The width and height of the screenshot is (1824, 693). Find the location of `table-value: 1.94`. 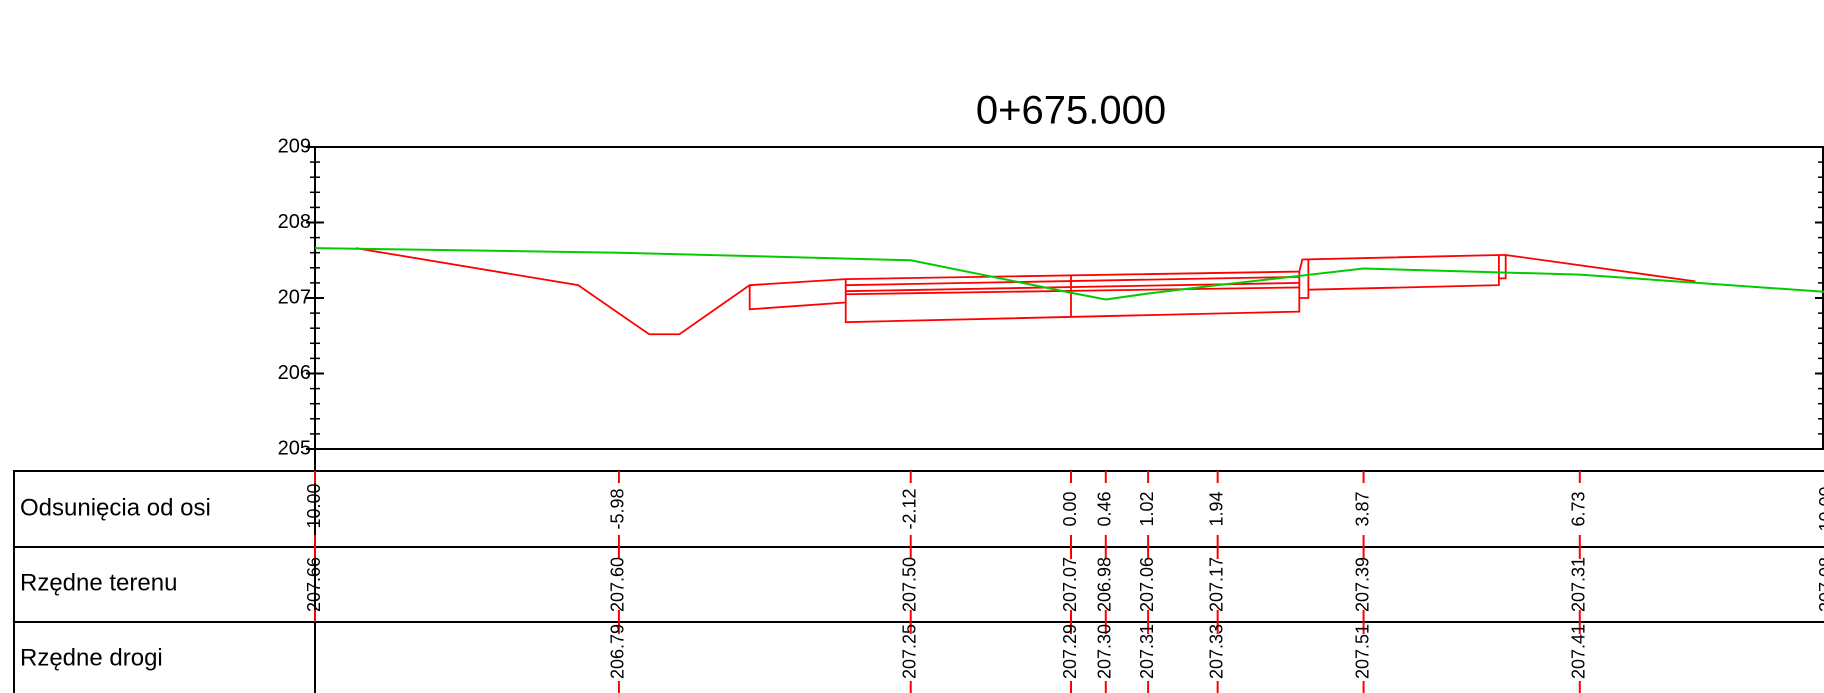

table-value: 1.94 is located at coordinates (1216, 508).